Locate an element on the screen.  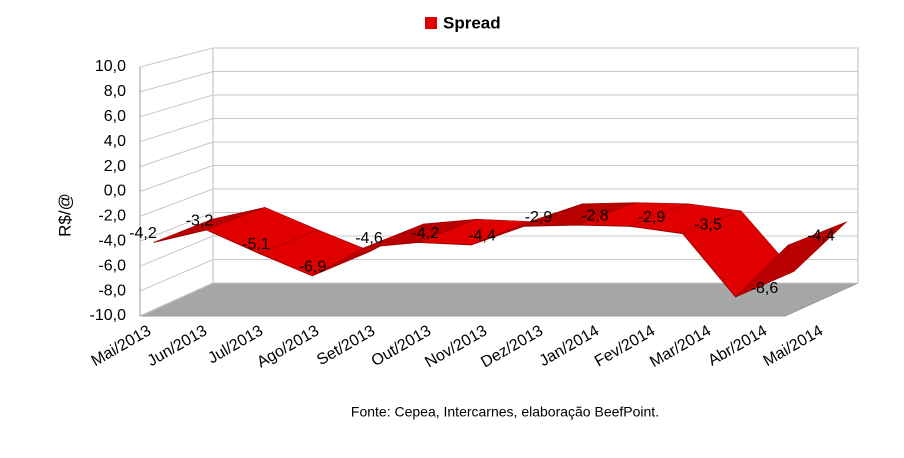
y-tick-label: 6,0 is located at coordinates (115, 116).